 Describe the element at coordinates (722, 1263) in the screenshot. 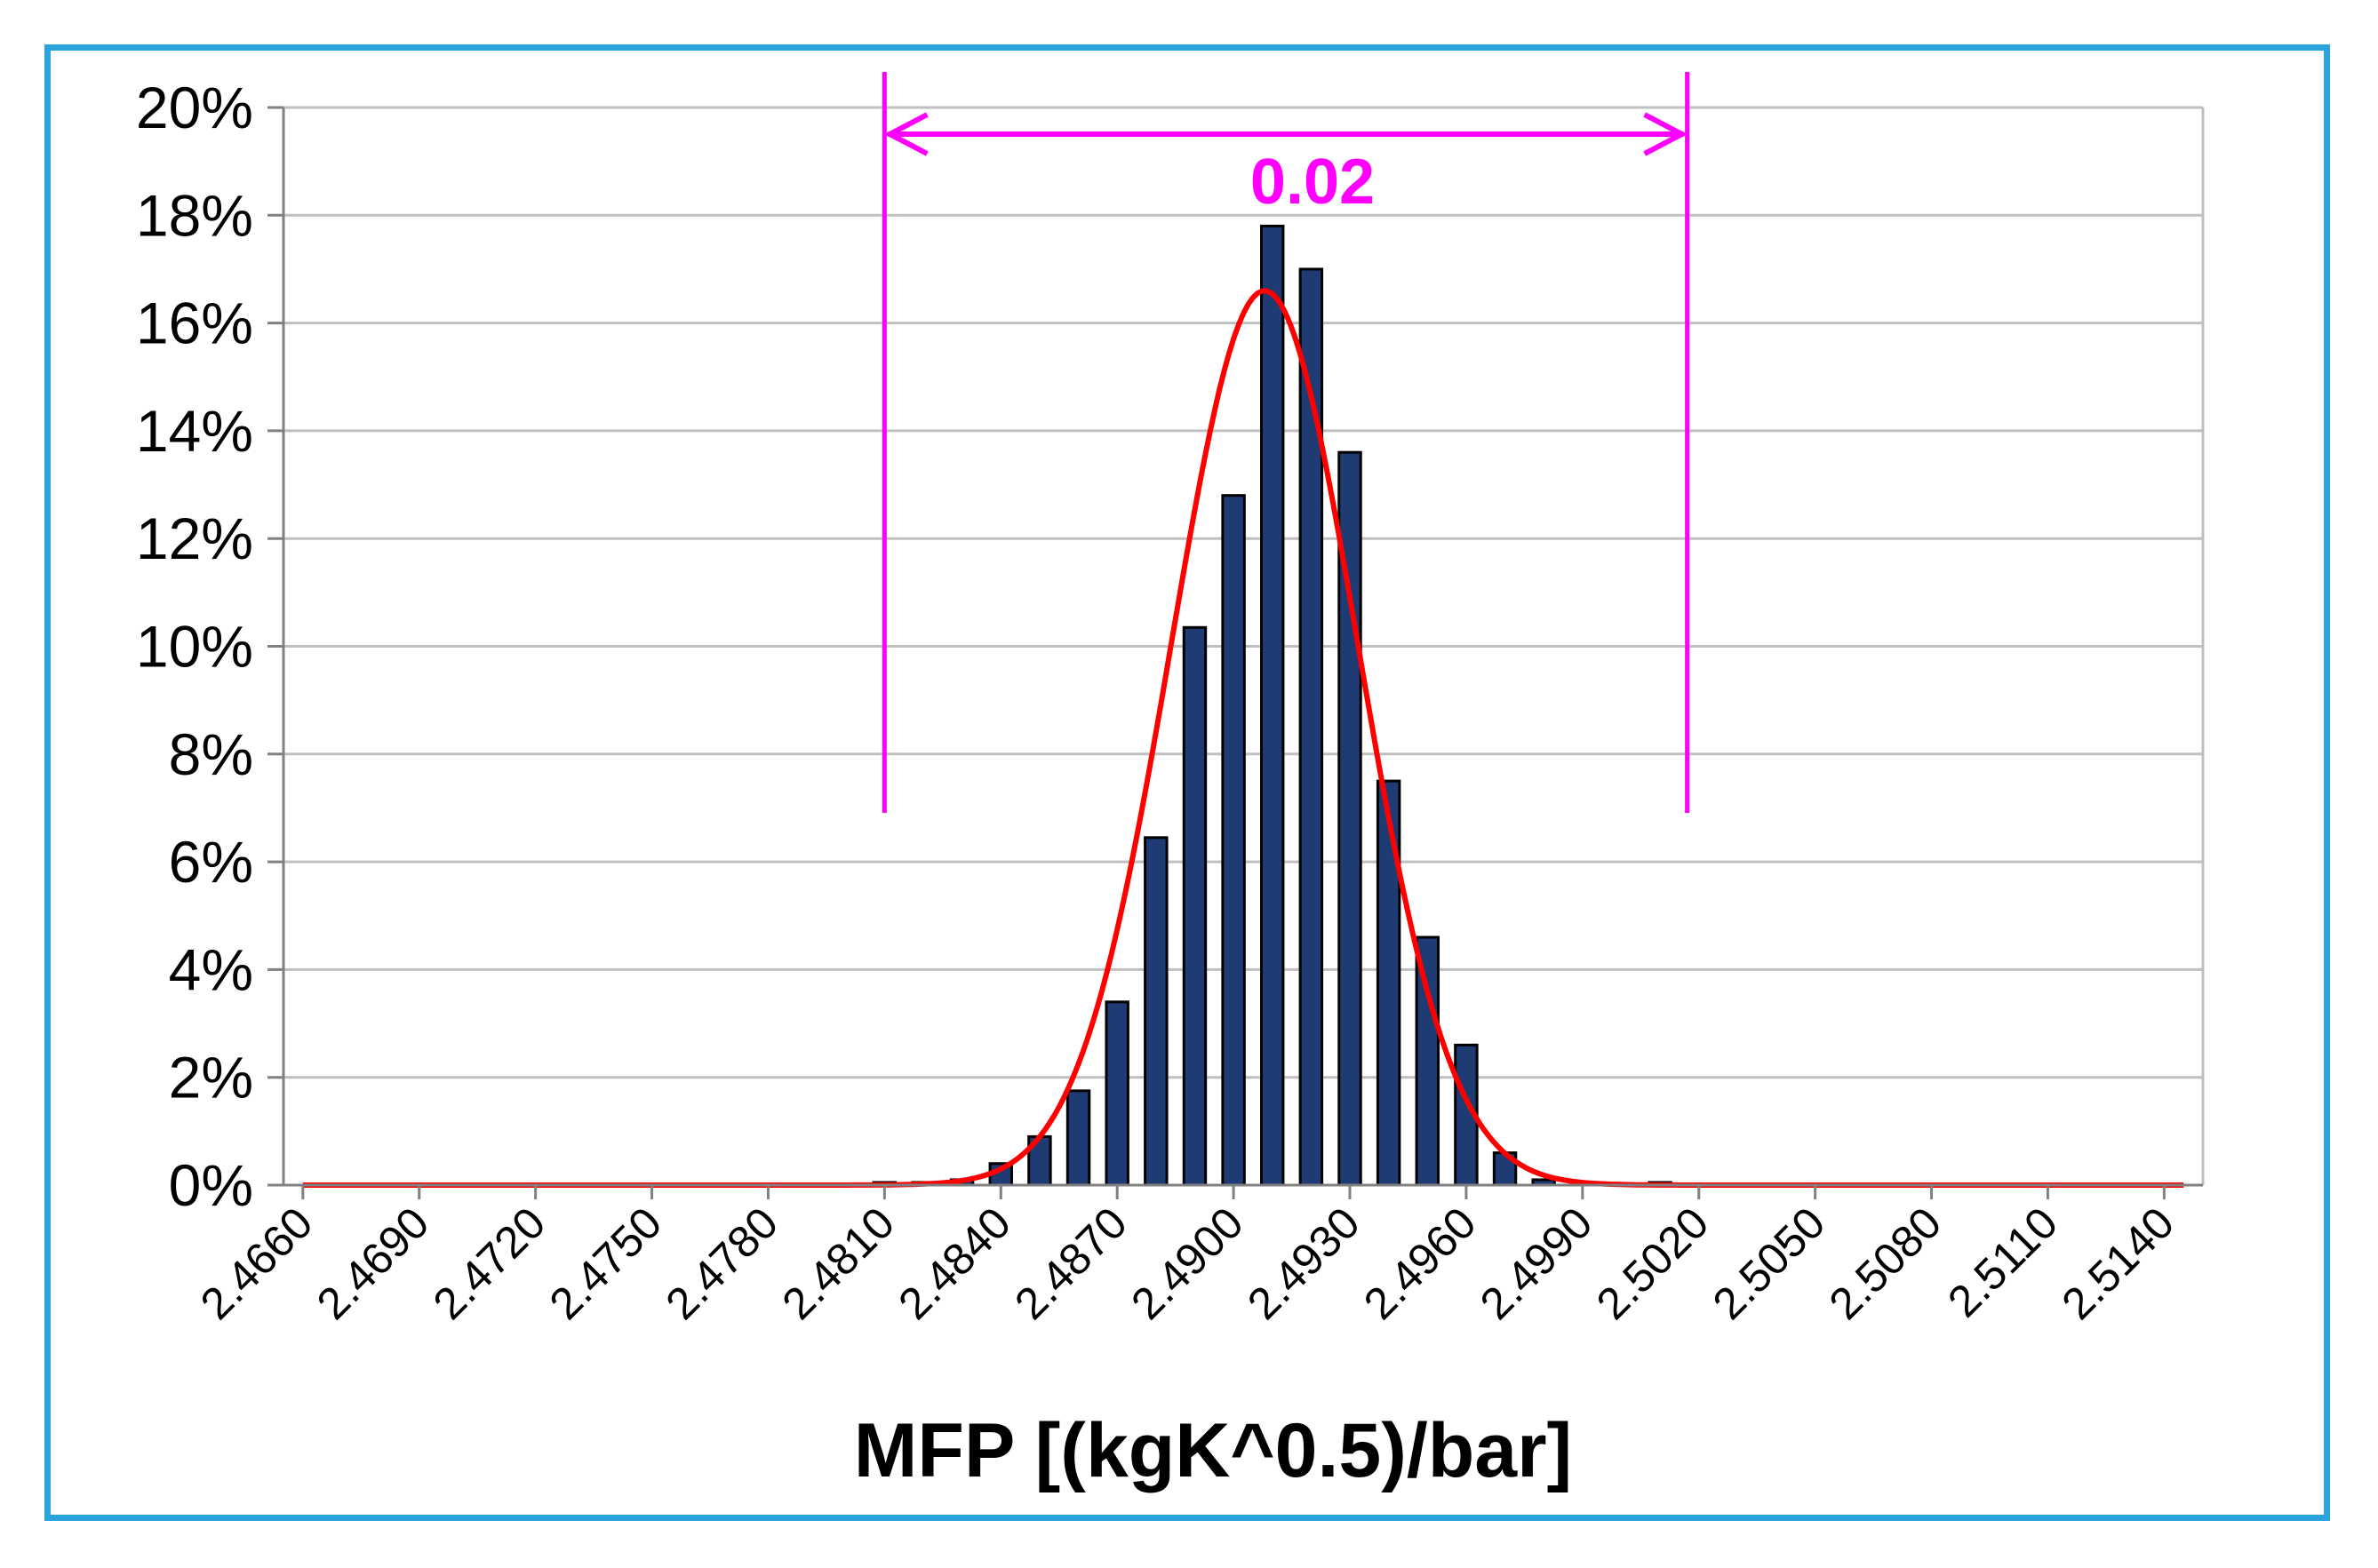

I see `x-tick-label: 2.4780` at that location.